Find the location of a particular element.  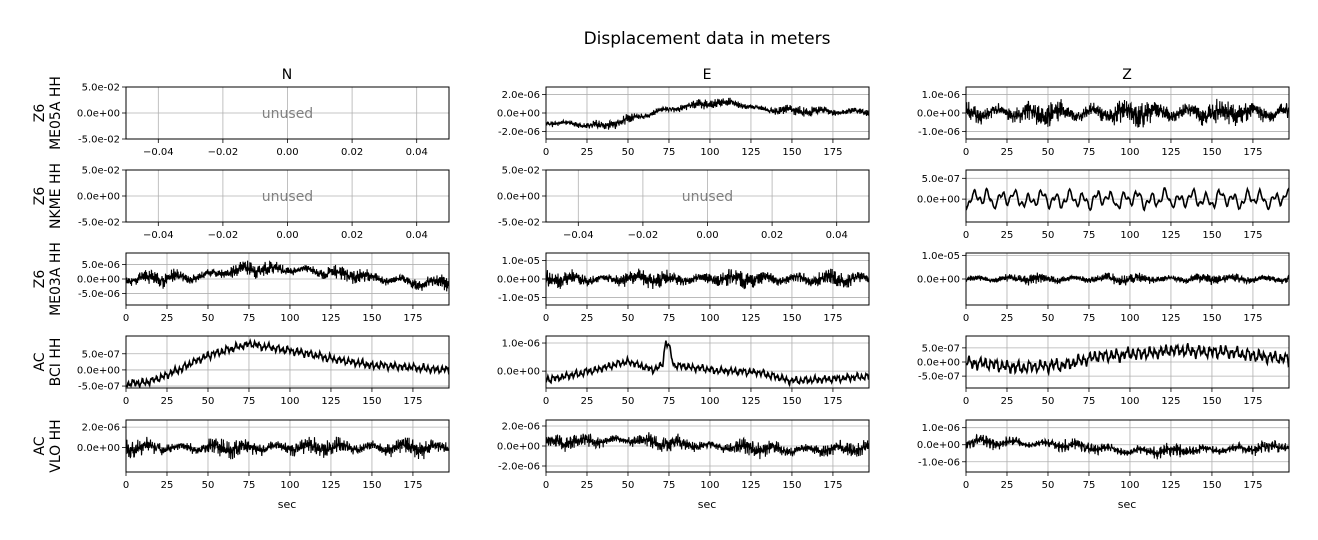

y-tick-label: 1.0e-06 is located at coordinates (941, 428).